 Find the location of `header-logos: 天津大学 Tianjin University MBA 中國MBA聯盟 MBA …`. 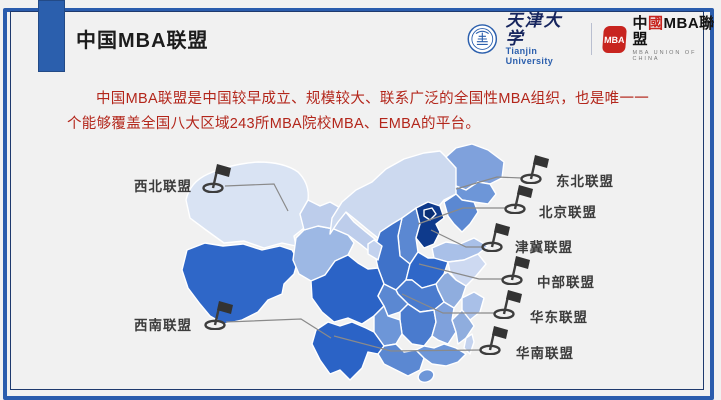

header-logos: 天津大学 Tianjin University MBA 中國MBA聯盟 MBA … is located at coordinates (593, 38).